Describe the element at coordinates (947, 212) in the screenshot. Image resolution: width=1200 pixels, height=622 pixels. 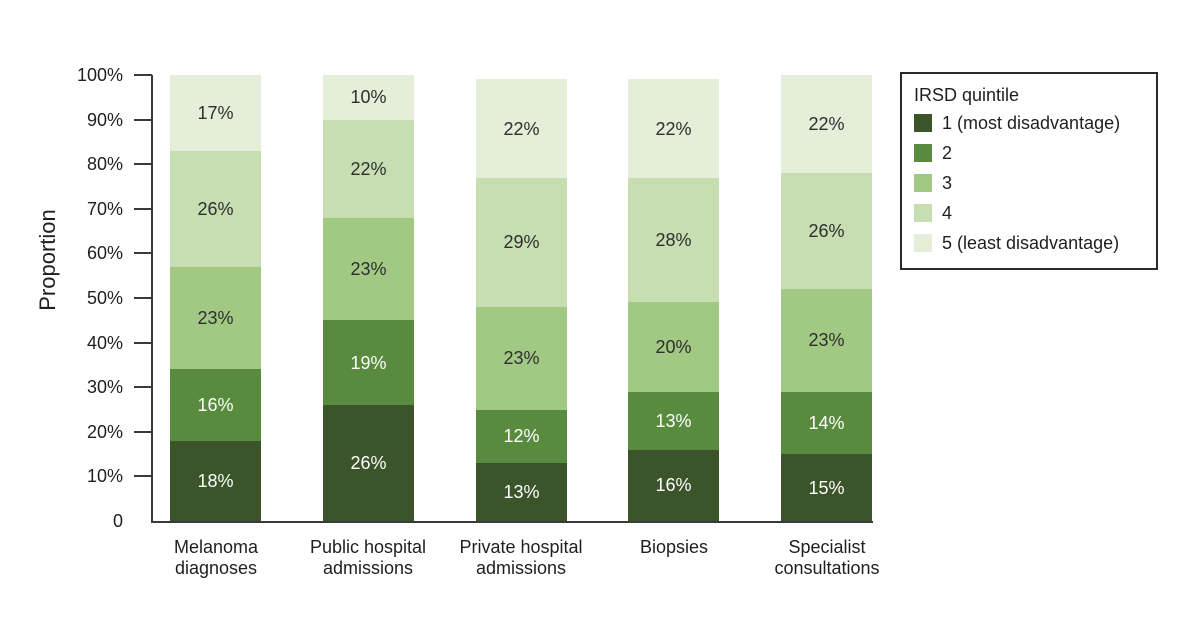
I see `legend-item-label: 4` at that location.